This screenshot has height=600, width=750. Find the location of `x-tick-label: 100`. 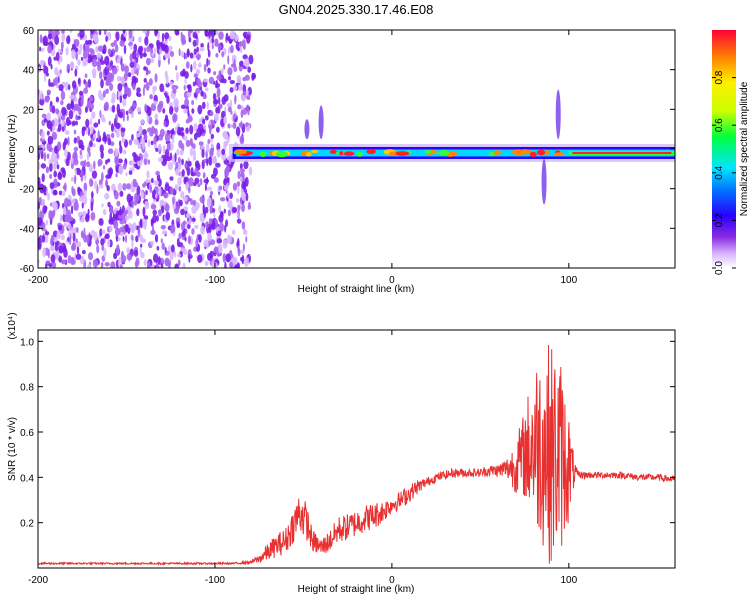

x-tick-label: 100 is located at coordinates (568, 280).